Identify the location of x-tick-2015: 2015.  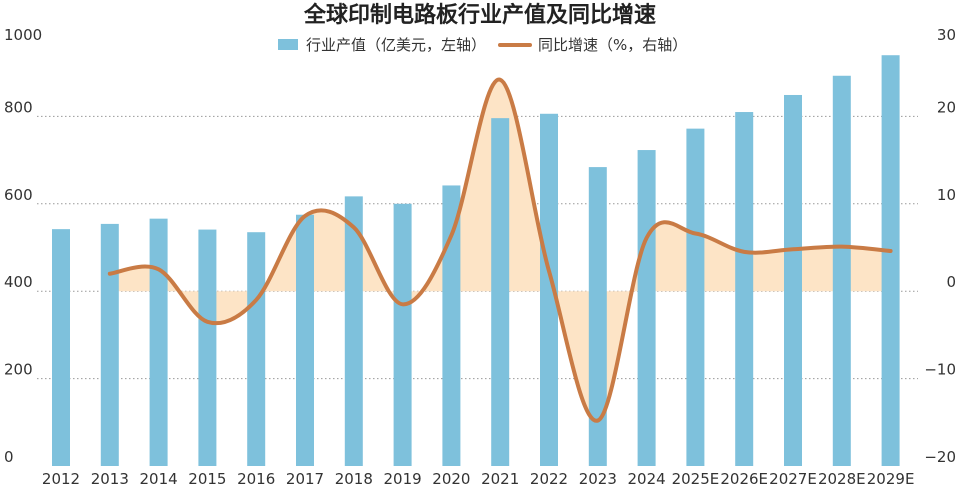
(207, 479).